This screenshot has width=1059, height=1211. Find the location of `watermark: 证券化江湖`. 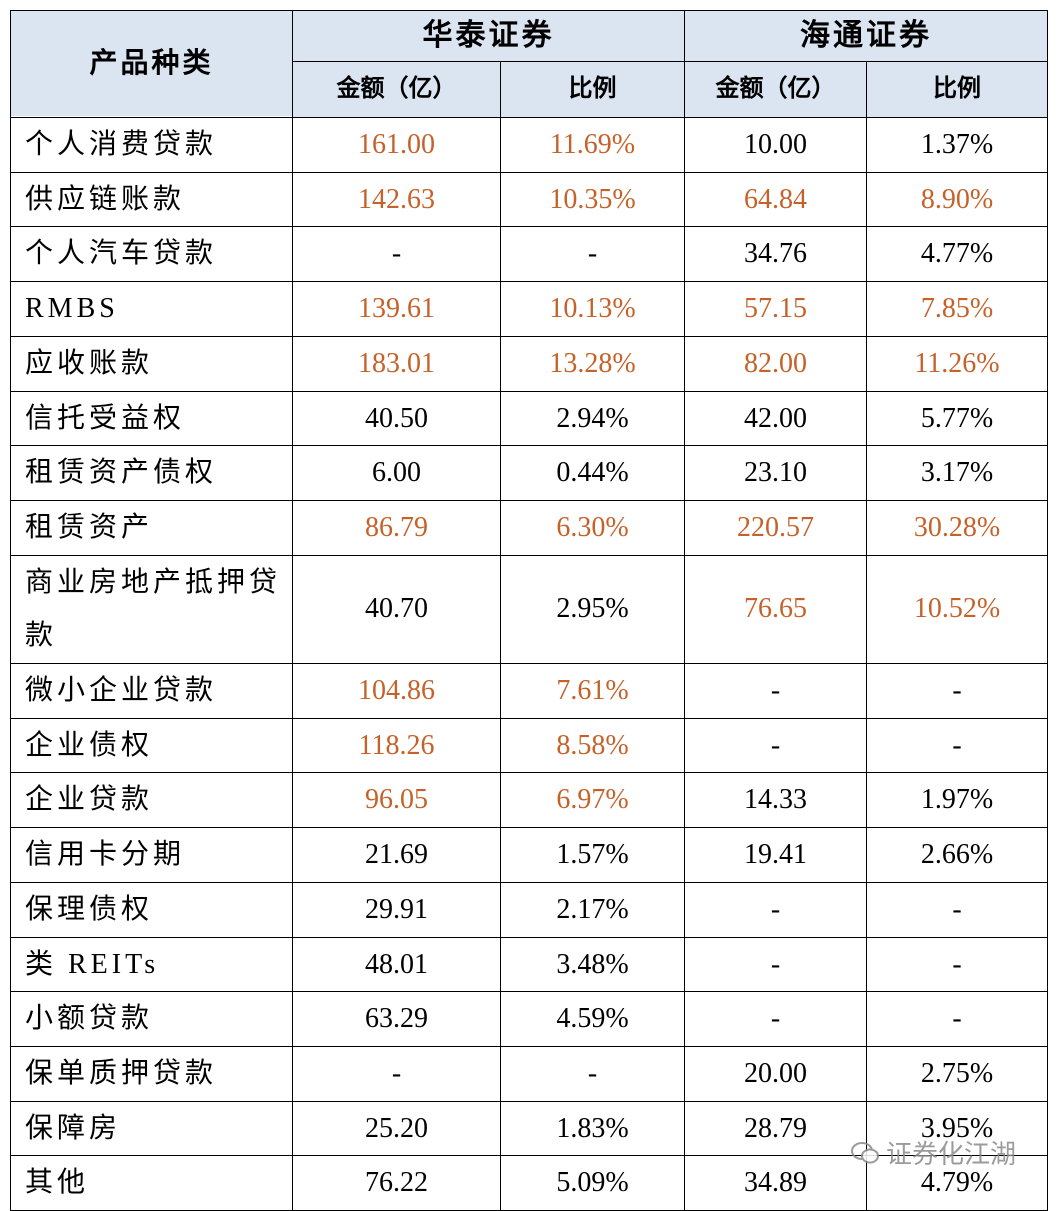

watermark: 证券化江湖 is located at coordinates (933, 1152).